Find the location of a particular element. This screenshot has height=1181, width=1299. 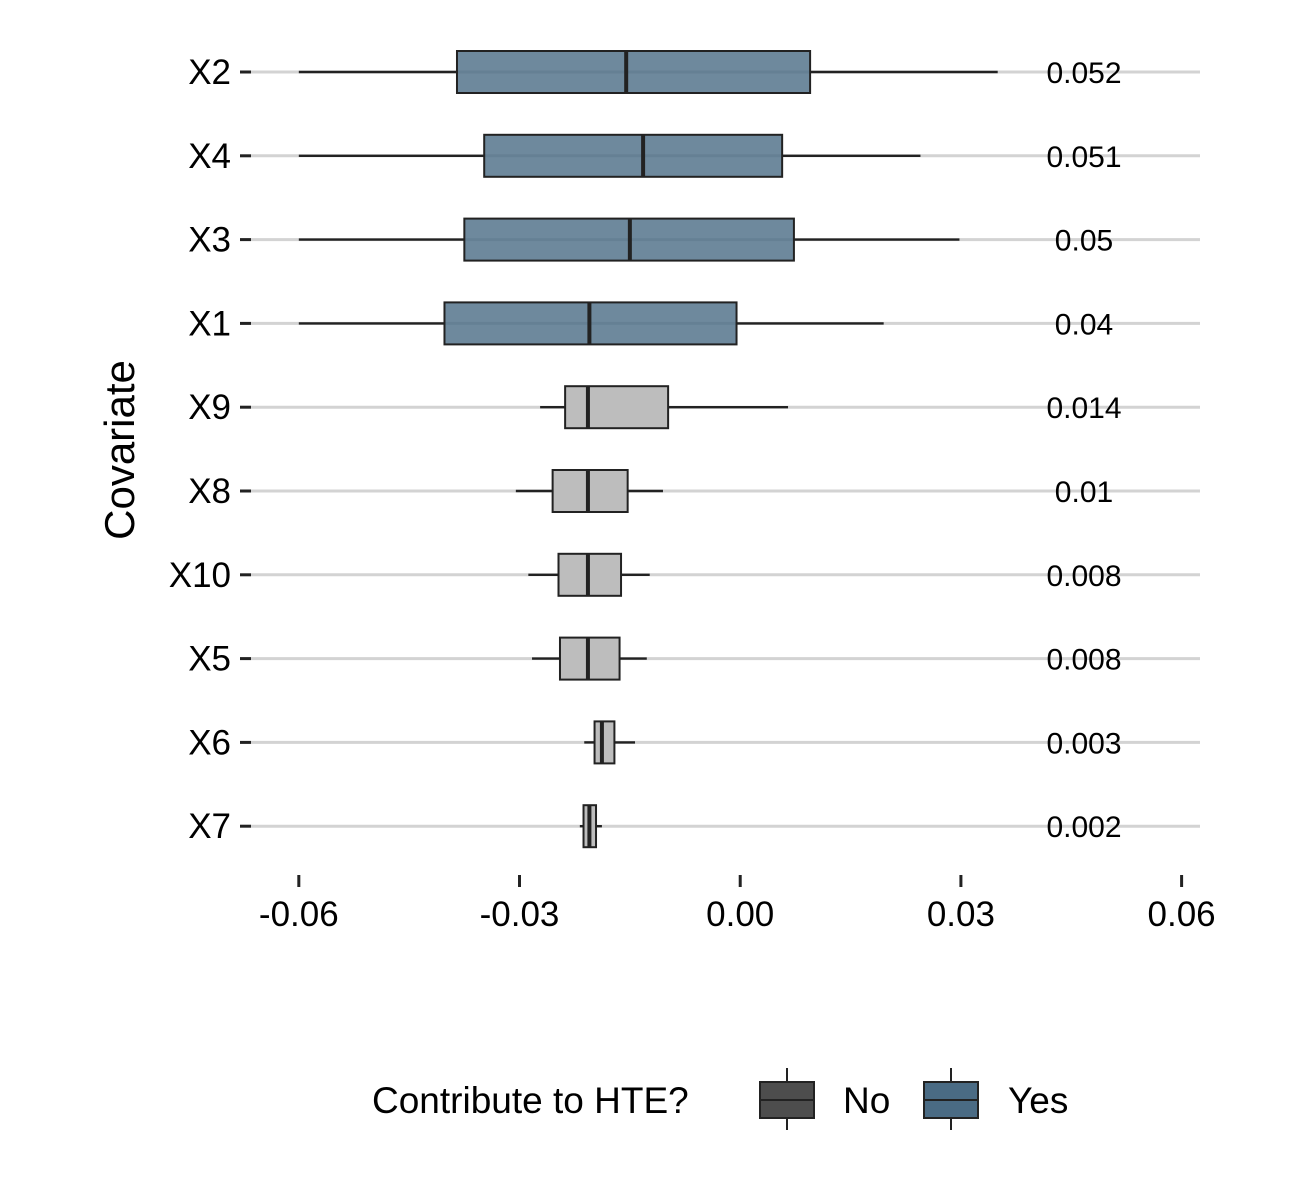

box-x1 is located at coordinates (591, 323).